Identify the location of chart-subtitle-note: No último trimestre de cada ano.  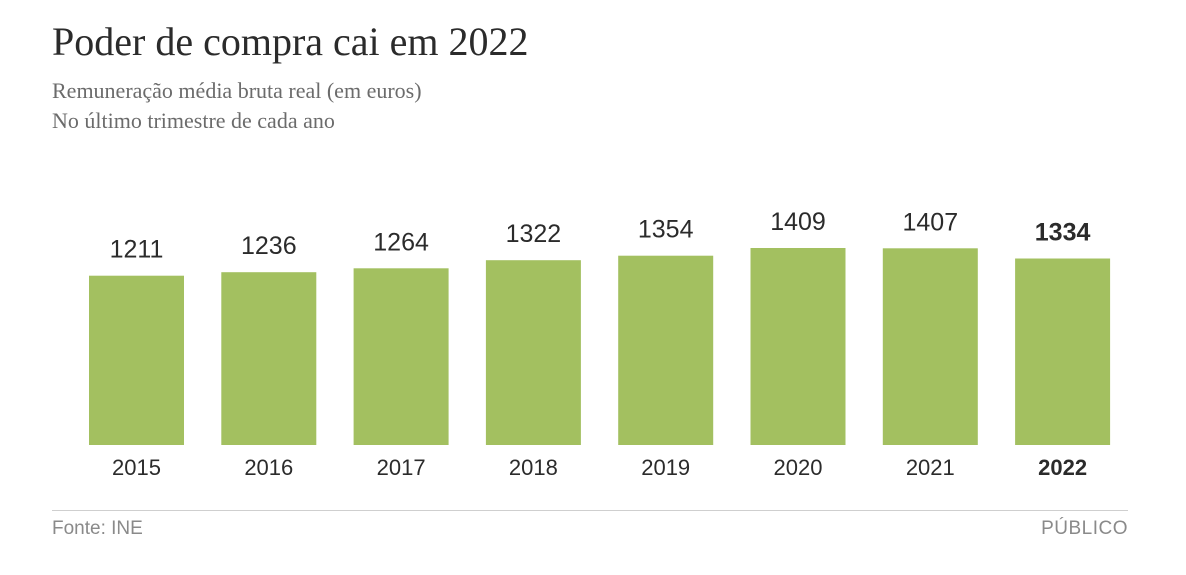
(193, 120).